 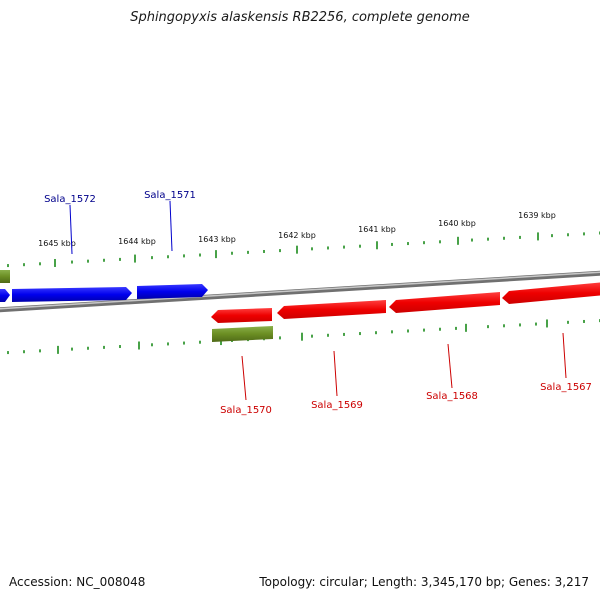 What do you see at coordinates (170, 195) in the screenshot?
I see `gene-label-sala-1571: Sala_1571` at bounding box center [170, 195].